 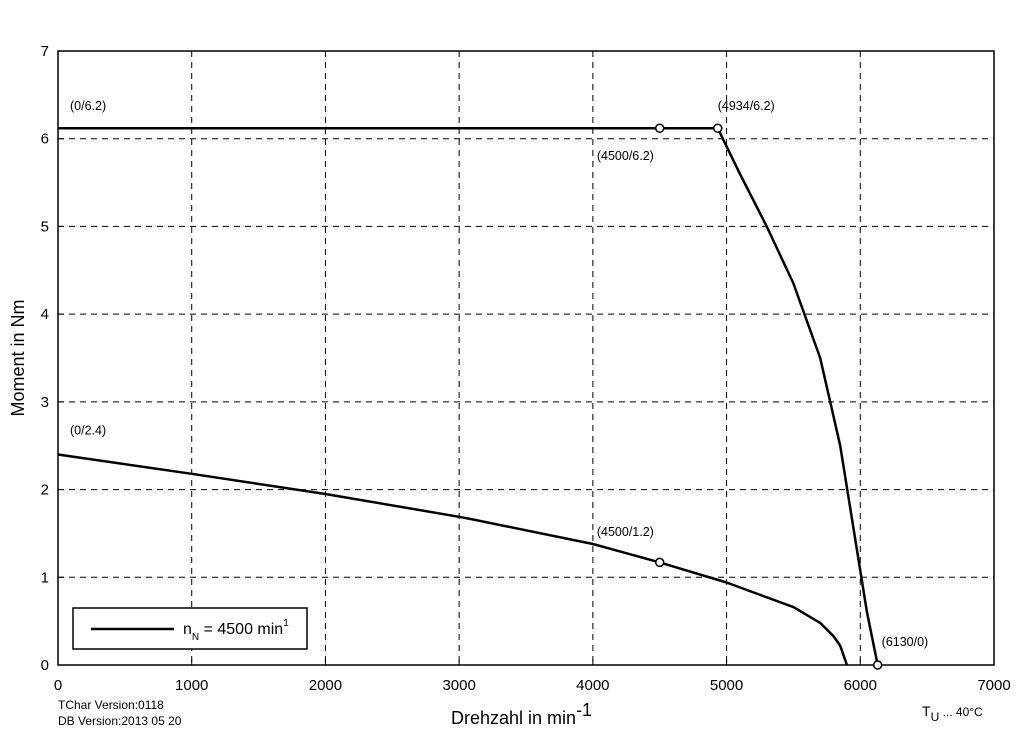 I want to click on point-annotation: (0/2.4), so click(x=88, y=430).